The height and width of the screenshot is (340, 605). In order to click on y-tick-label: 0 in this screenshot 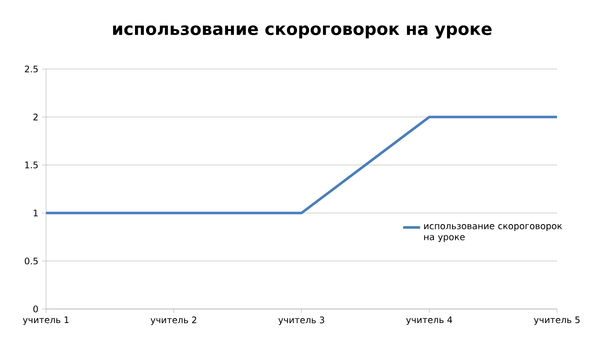, I will do `click(35, 309)`.